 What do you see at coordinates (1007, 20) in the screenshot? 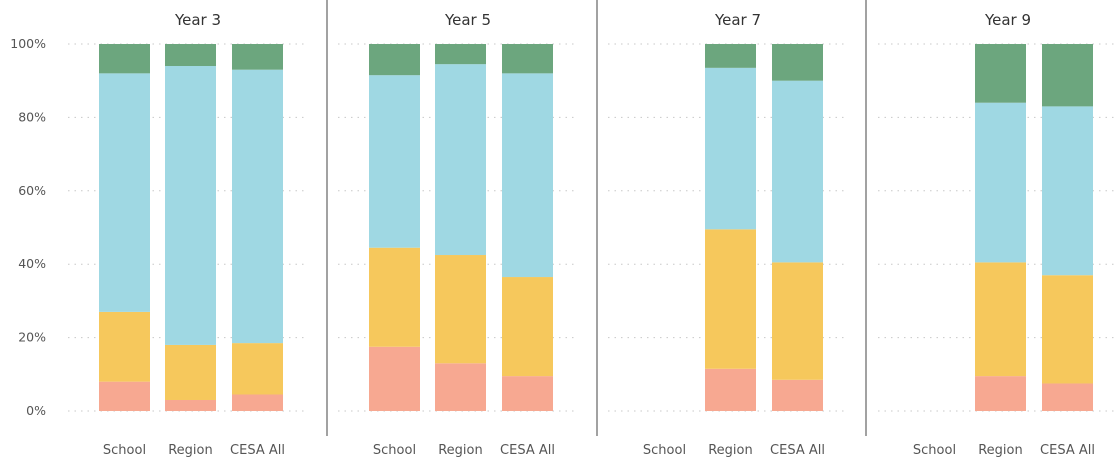
I see `panel-title: Year 9` at bounding box center [1007, 20].